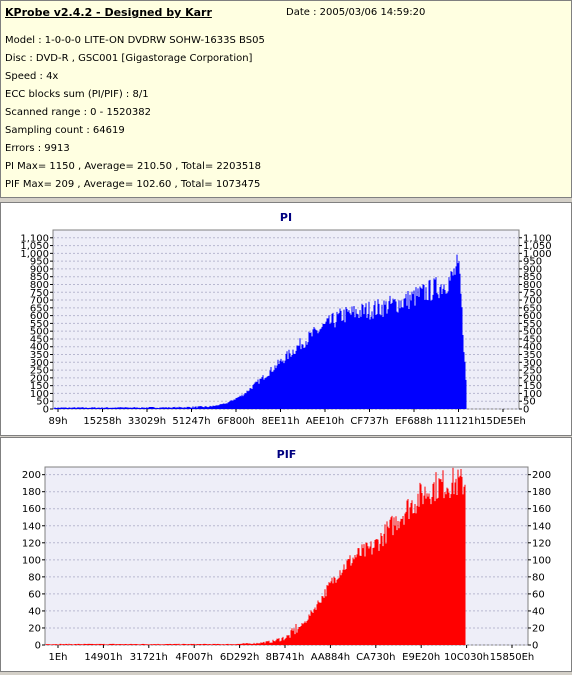  What do you see at coordinates (39, 269) in the screenshot?
I see `pi-ytick-label-left: 900` at bounding box center [39, 269].